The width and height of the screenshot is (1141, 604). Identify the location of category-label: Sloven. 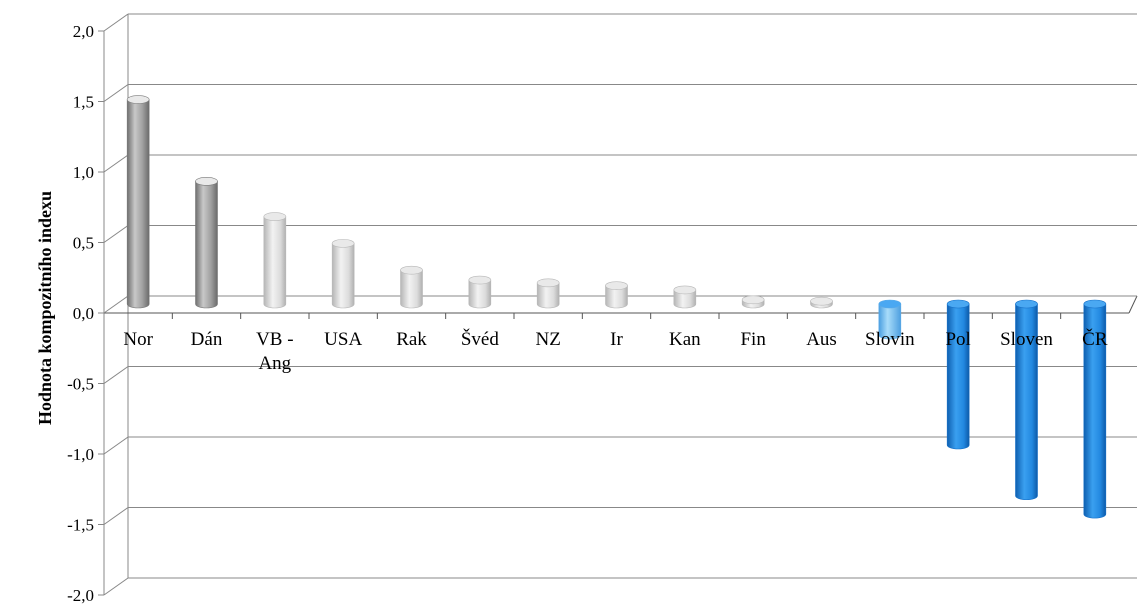
(1026, 339).